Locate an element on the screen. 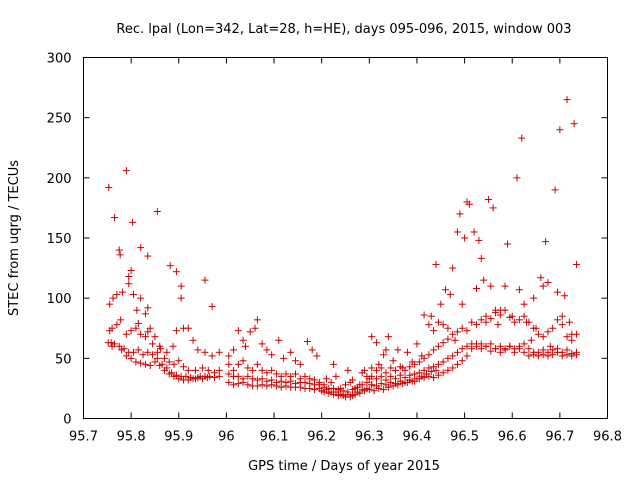  x-tick-label: 96.8 is located at coordinates (607, 437).